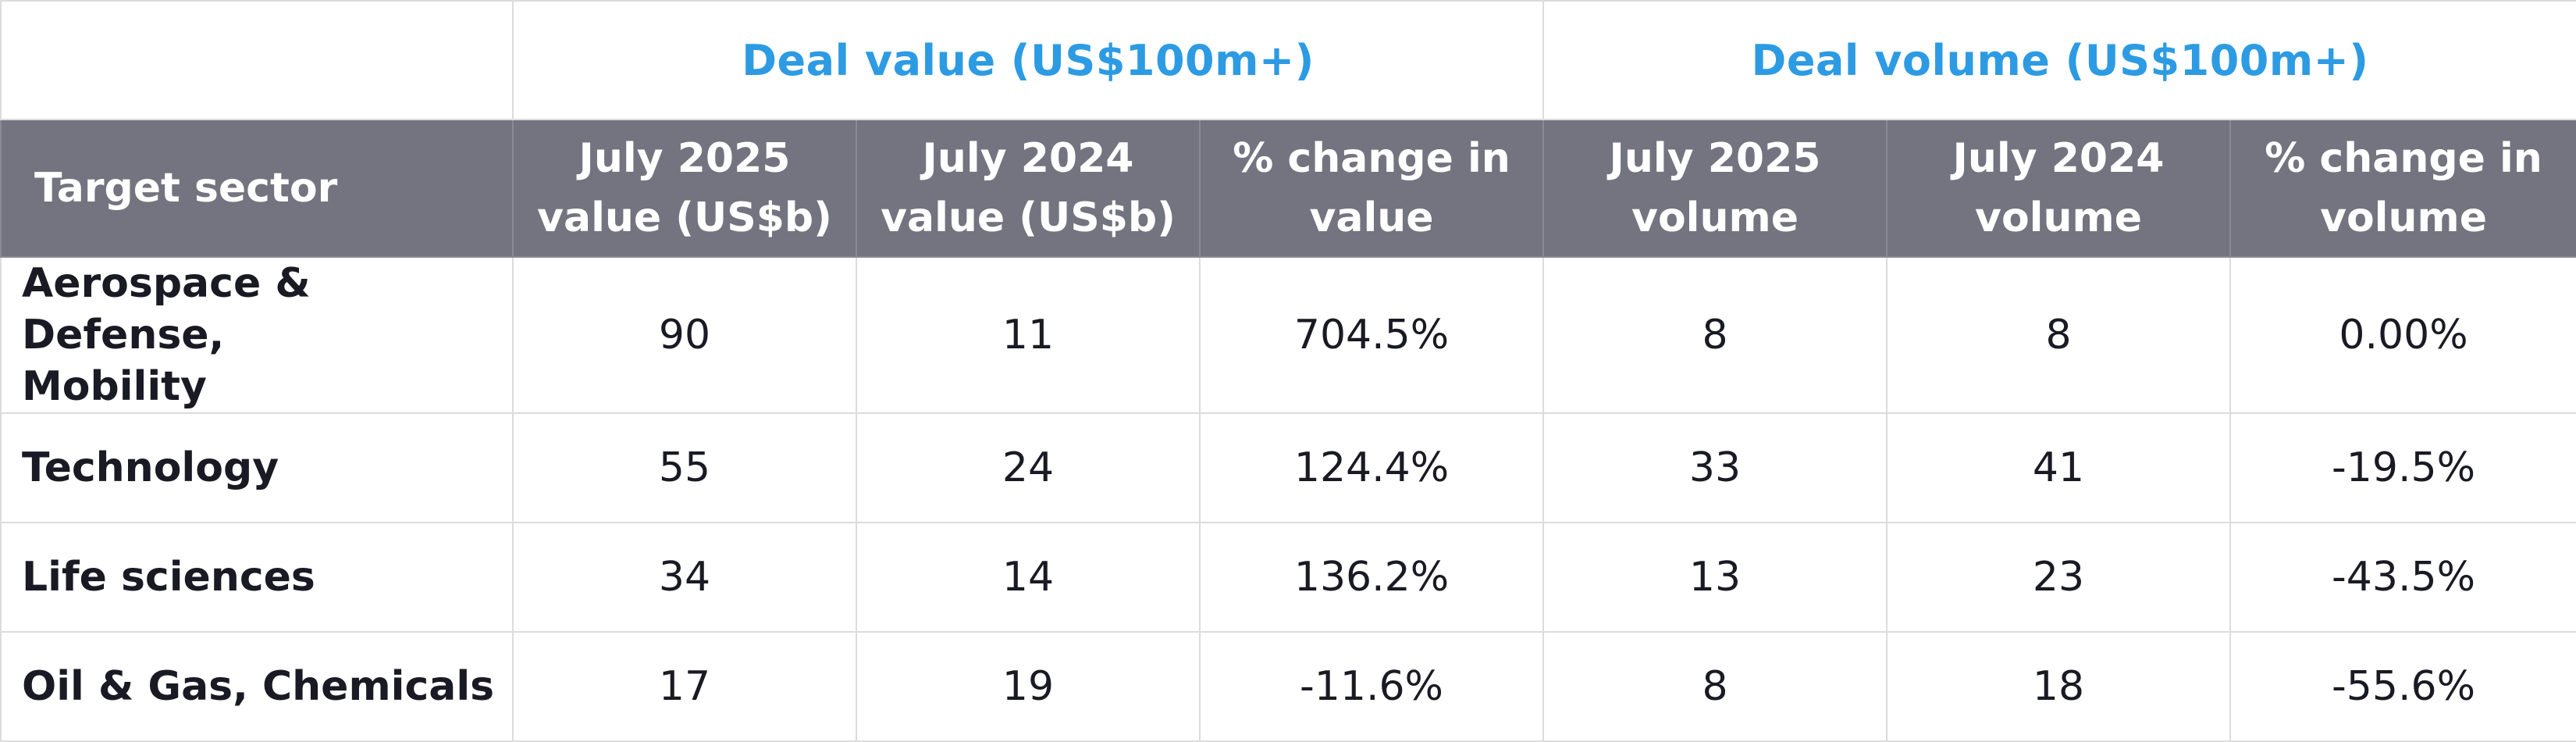 This screenshot has width=2576, height=742. What do you see at coordinates (1371, 577) in the screenshot?
I see `value-change-cell: 136.2%` at bounding box center [1371, 577].